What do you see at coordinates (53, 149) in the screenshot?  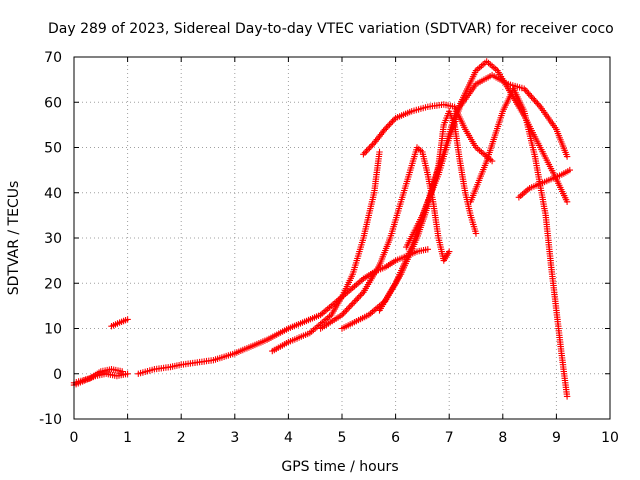 I see `y-tick-label: 50` at bounding box center [53, 149].